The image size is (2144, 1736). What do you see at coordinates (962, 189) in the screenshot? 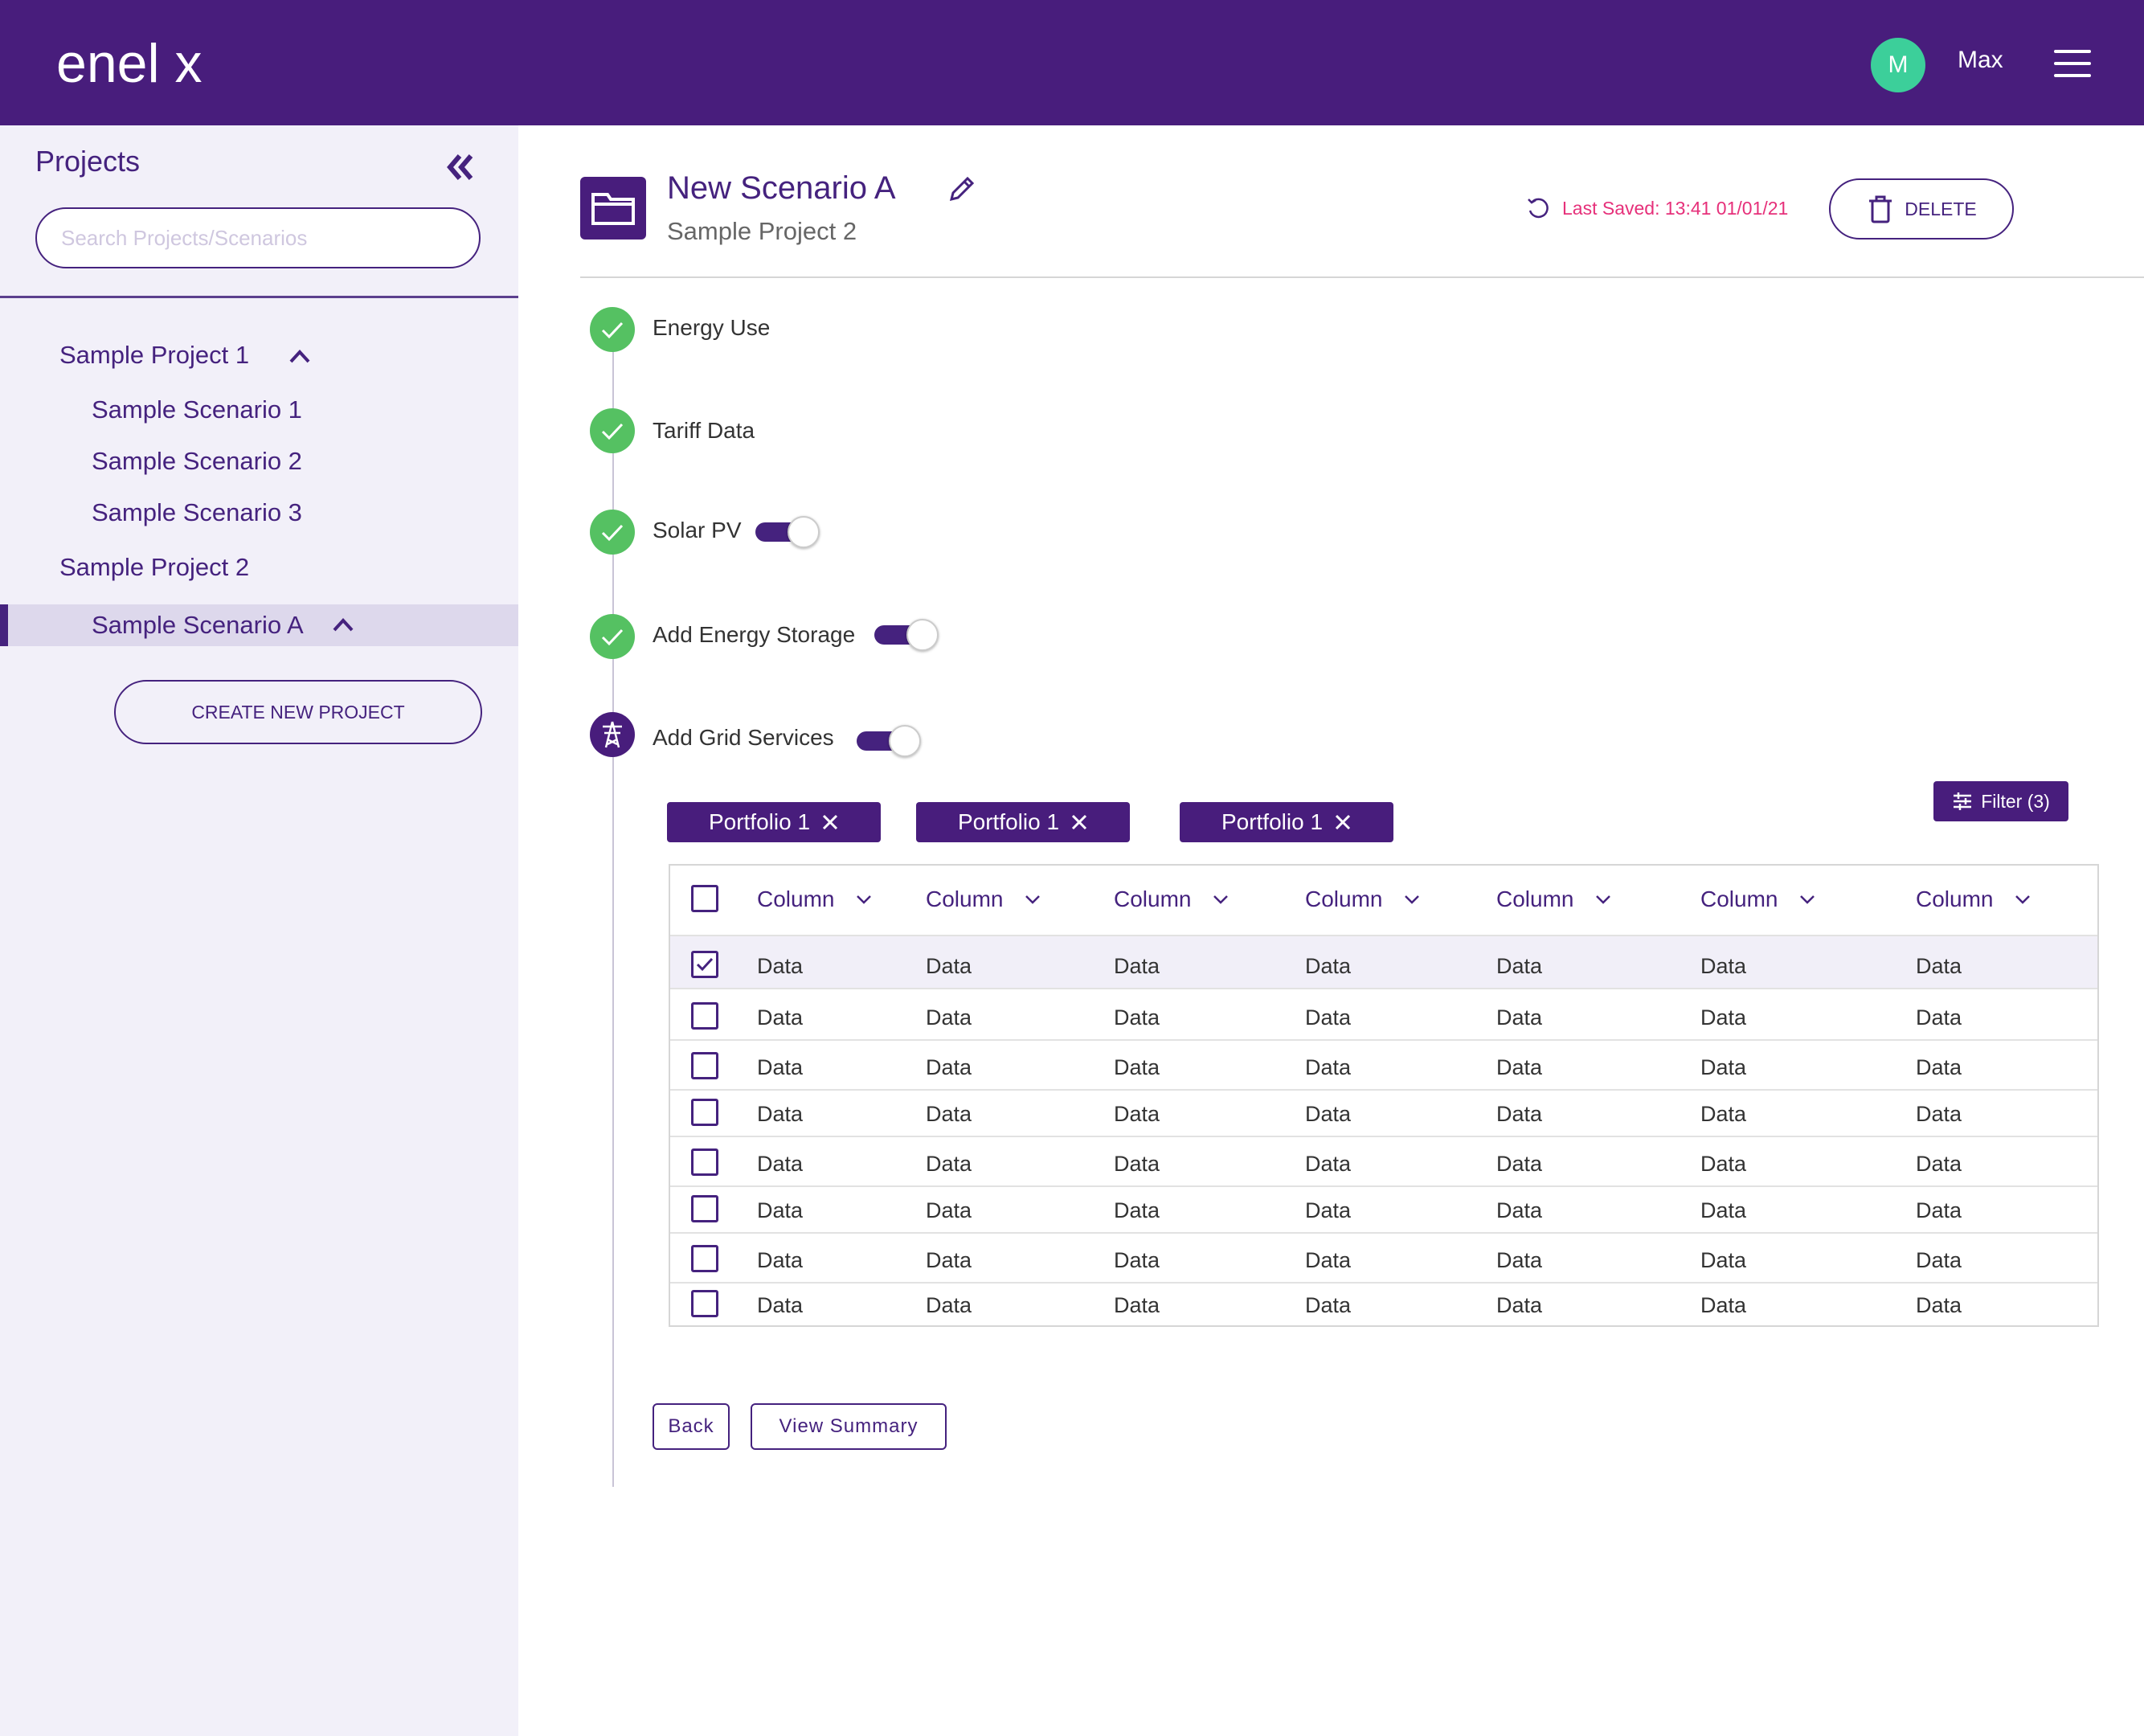
I see `pencil-edit-icon` at bounding box center [962, 189].